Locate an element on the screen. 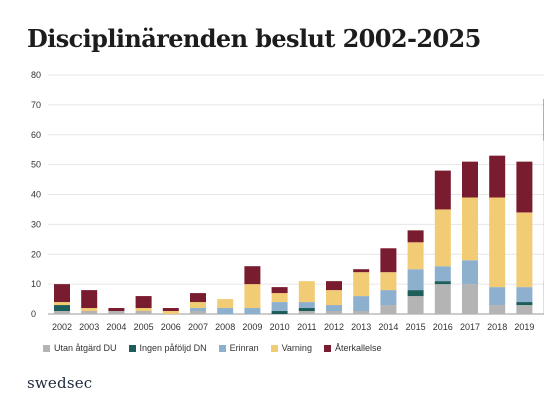 The height and width of the screenshot is (408, 544). legend-label: Utan åtgärd DU is located at coordinates (85, 348).